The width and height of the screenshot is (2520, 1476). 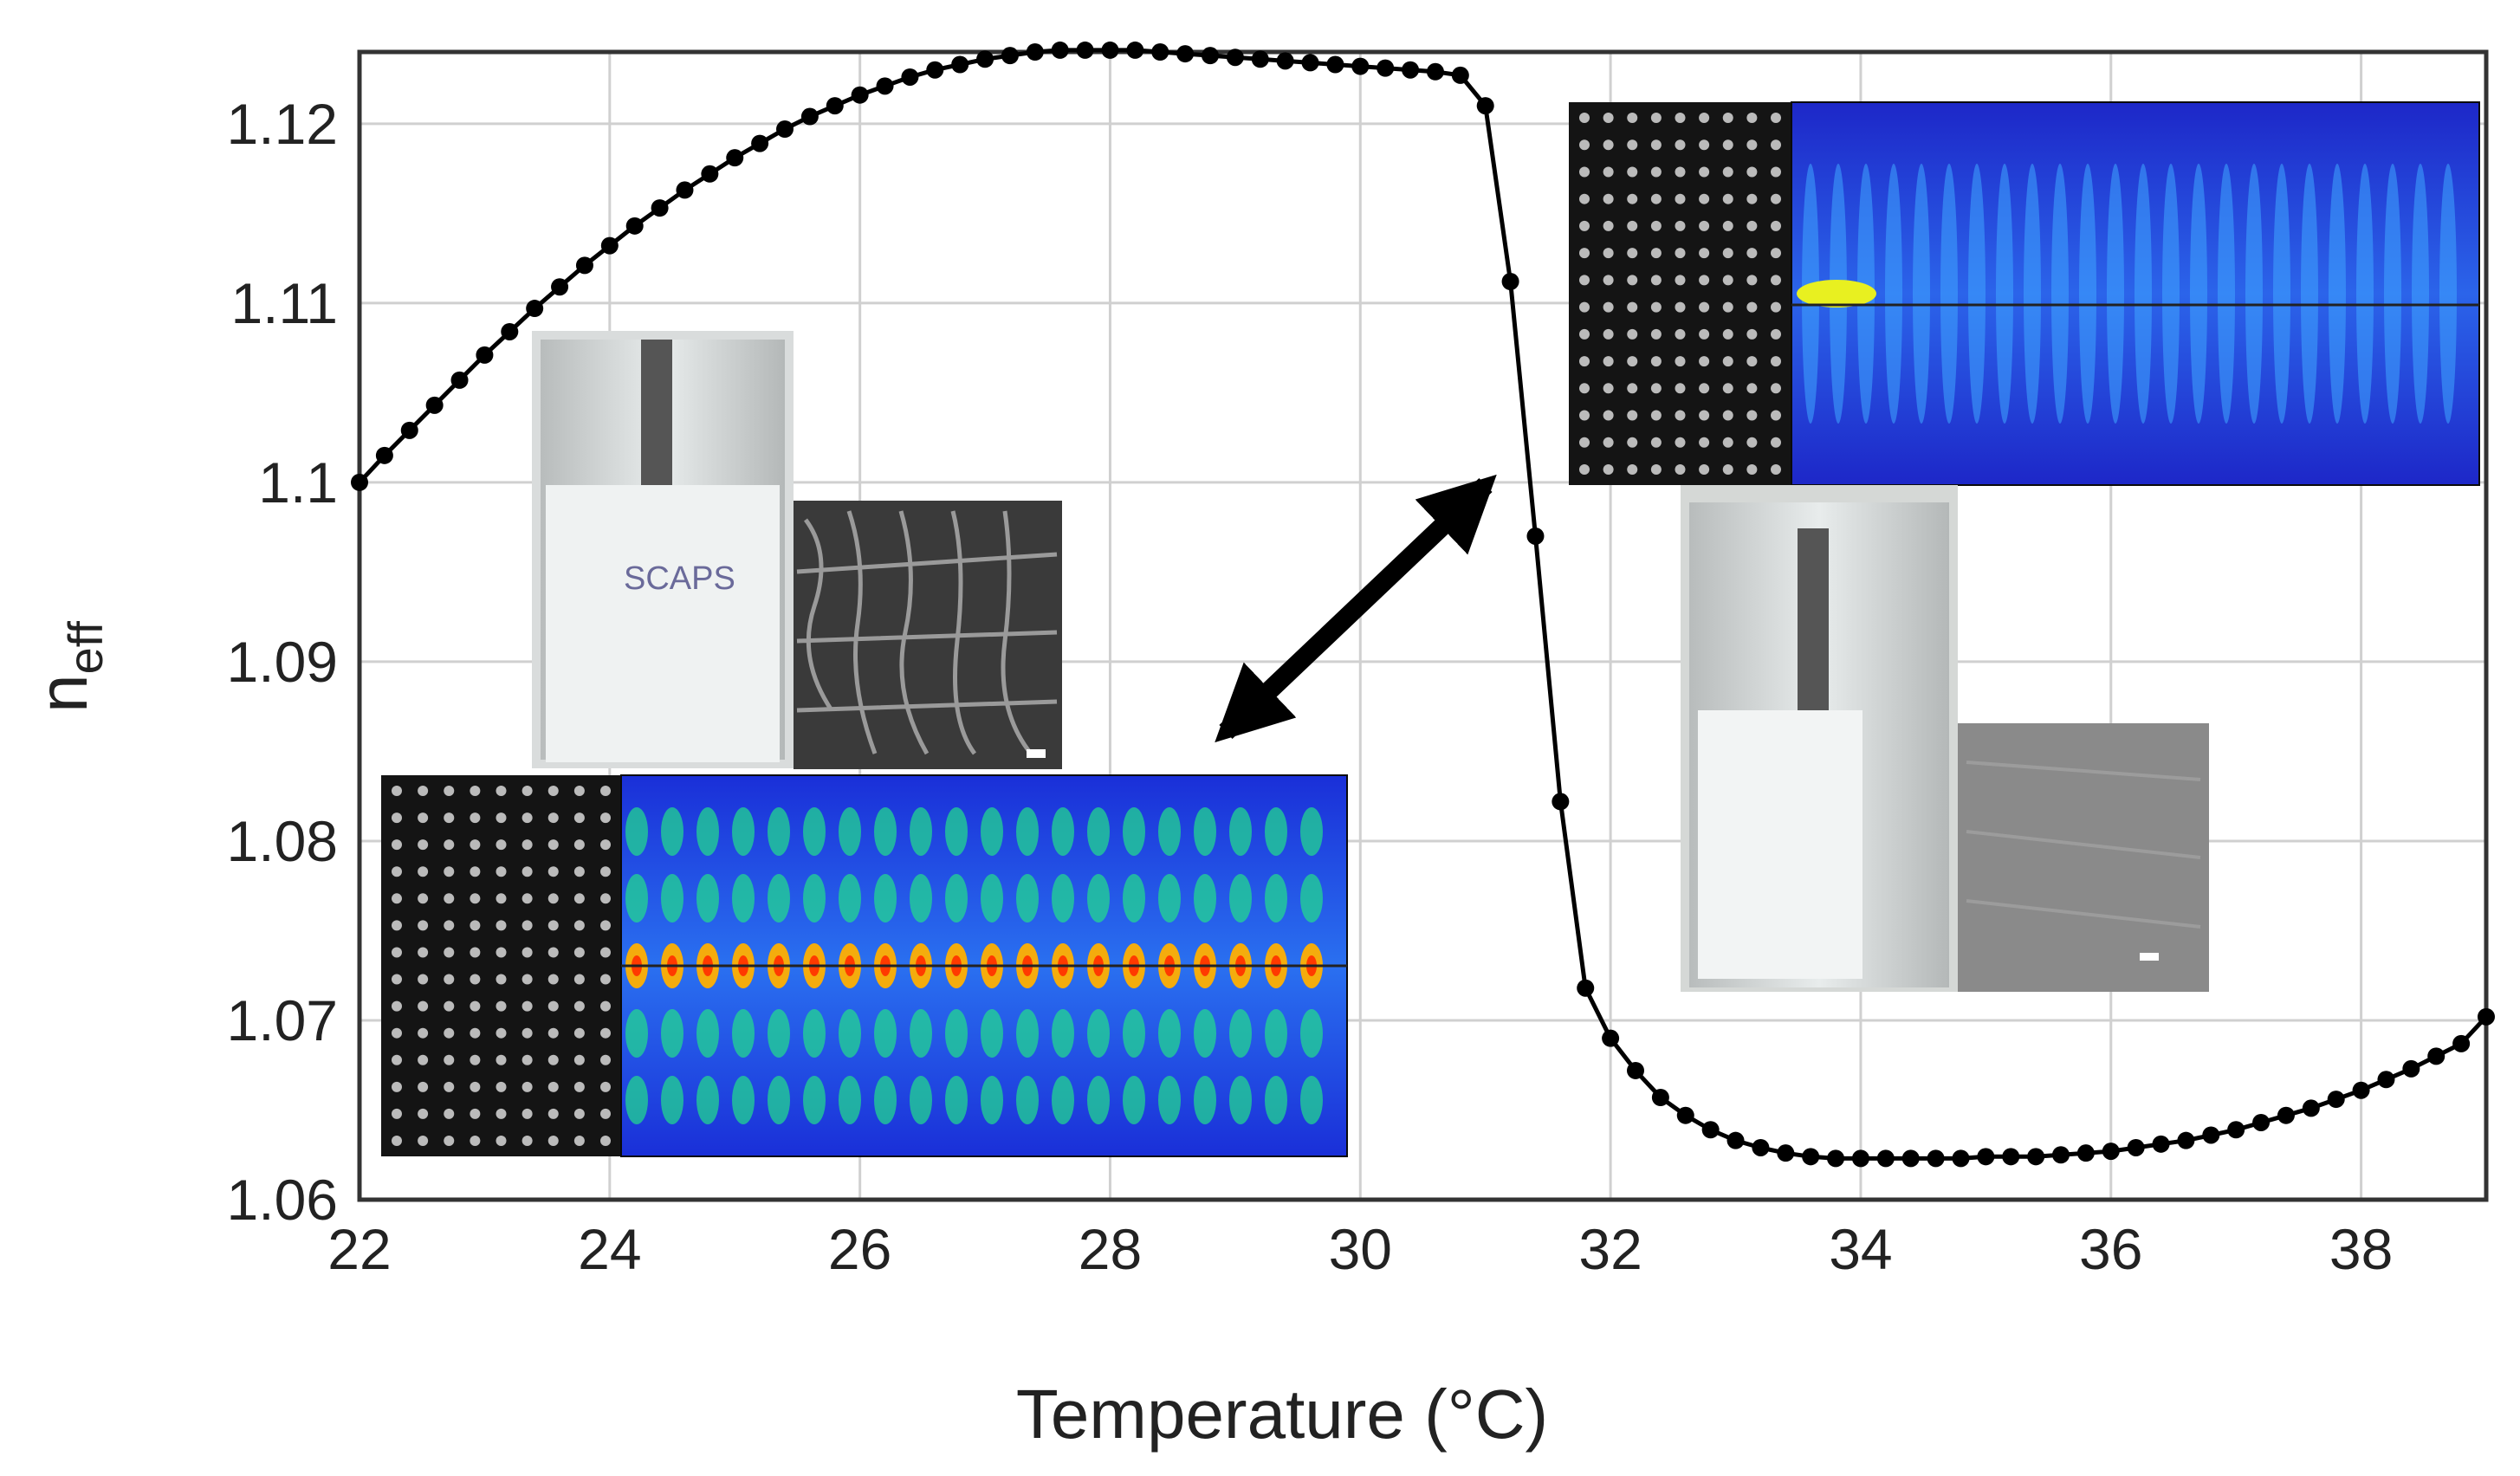 What do you see at coordinates (359, 1249) in the screenshot?
I see `x-tick-label: 22` at bounding box center [359, 1249].